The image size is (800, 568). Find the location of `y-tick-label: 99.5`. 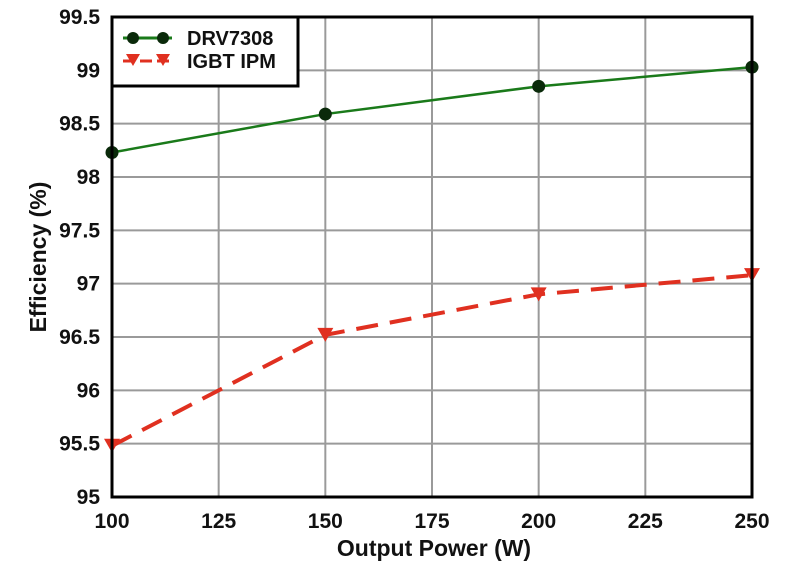

y-tick-label: 99.5 is located at coordinates (79, 17).